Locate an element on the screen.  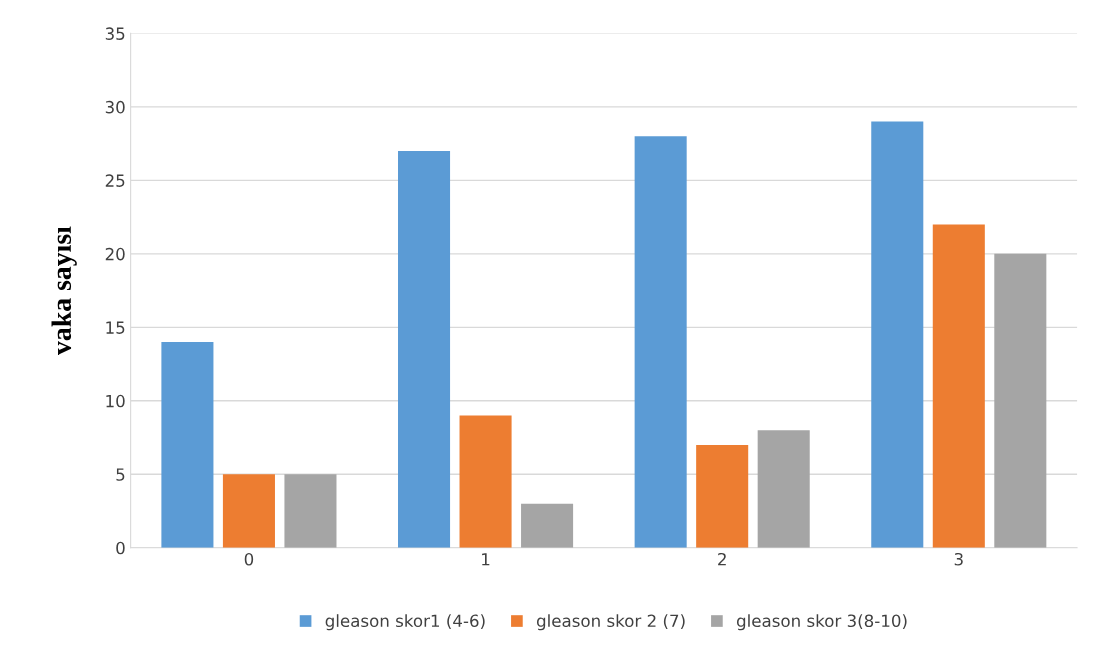
y-tick-label: 35 is located at coordinates (115, 33).